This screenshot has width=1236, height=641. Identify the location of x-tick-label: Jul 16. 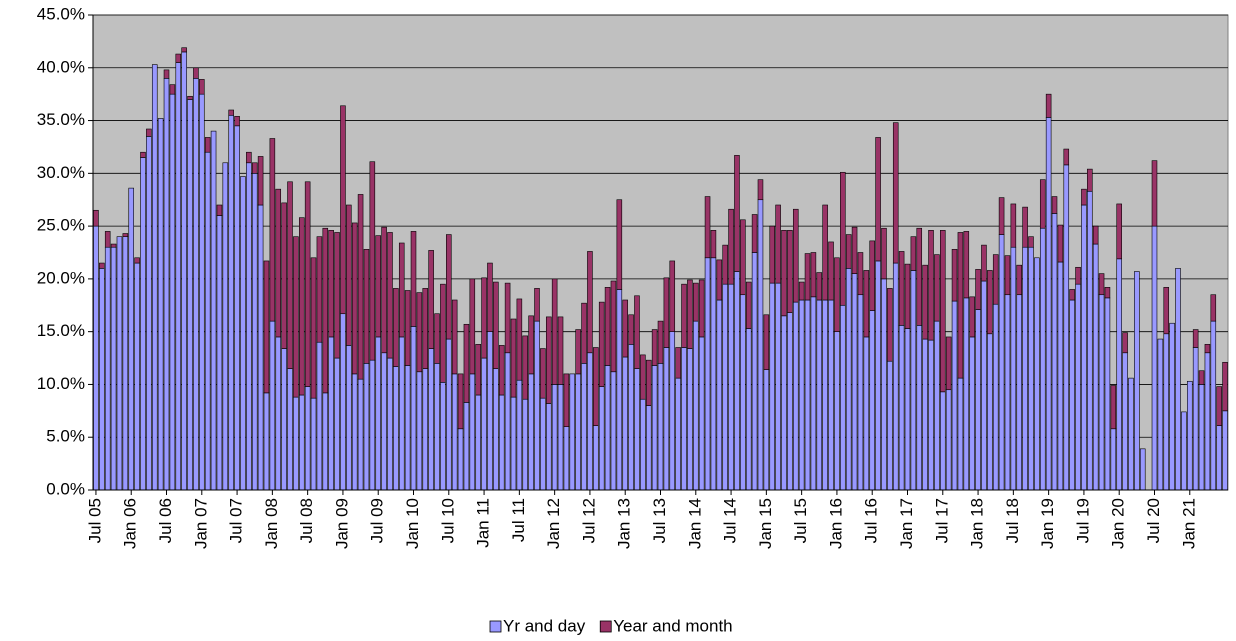
(871, 520).